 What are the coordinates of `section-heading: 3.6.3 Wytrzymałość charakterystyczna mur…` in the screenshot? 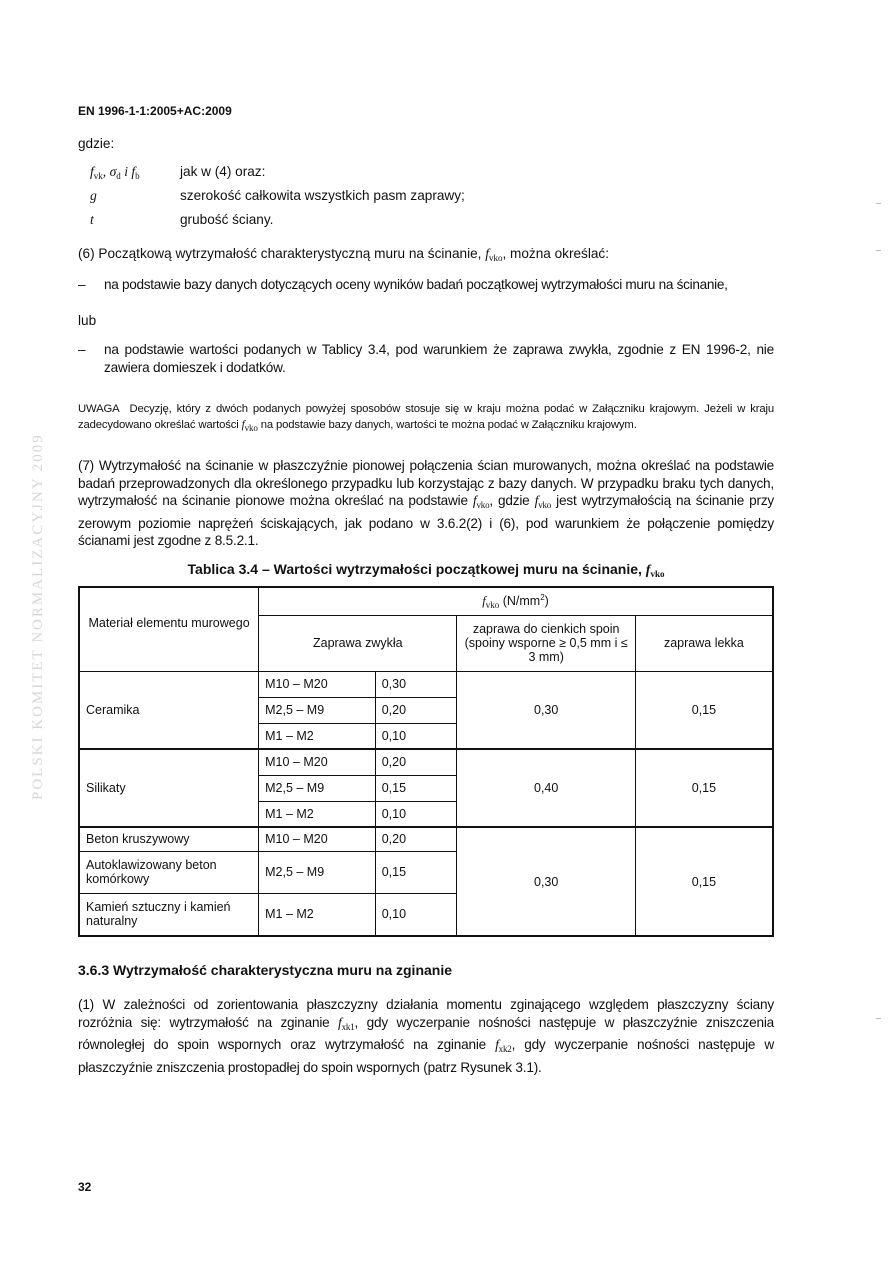 It's located at (265, 970).